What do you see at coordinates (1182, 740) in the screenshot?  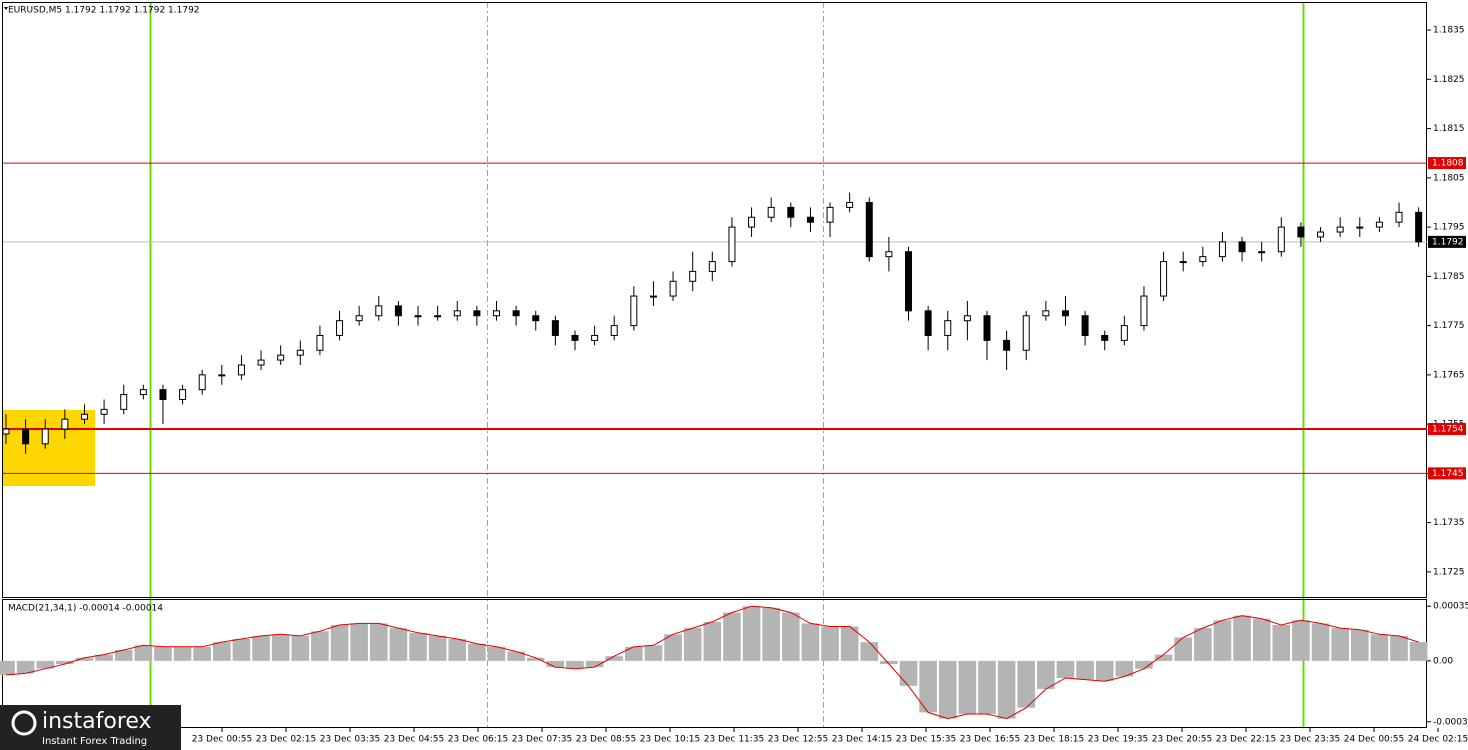 I see `x-tick-label: 23 Dec 20:55` at bounding box center [1182, 740].